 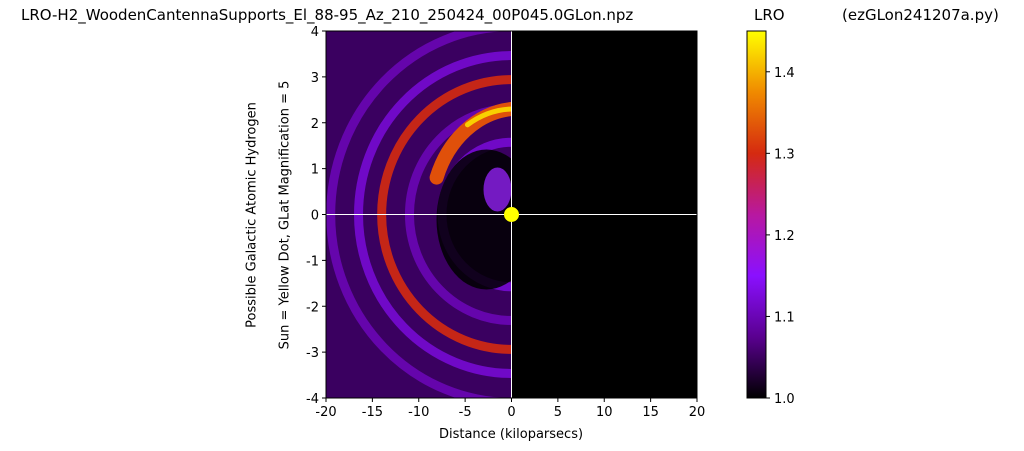 What do you see at coordinates (784, 73) in the screenshot?
I see `colorbar-tick-label: 1.4` at bounding box center [784, 73].